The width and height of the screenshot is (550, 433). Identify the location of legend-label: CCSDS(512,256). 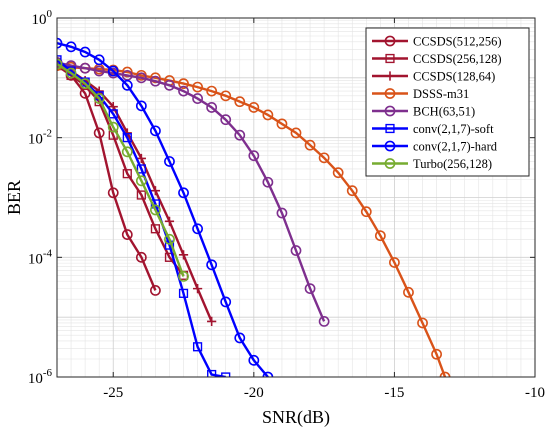
(457, 42).